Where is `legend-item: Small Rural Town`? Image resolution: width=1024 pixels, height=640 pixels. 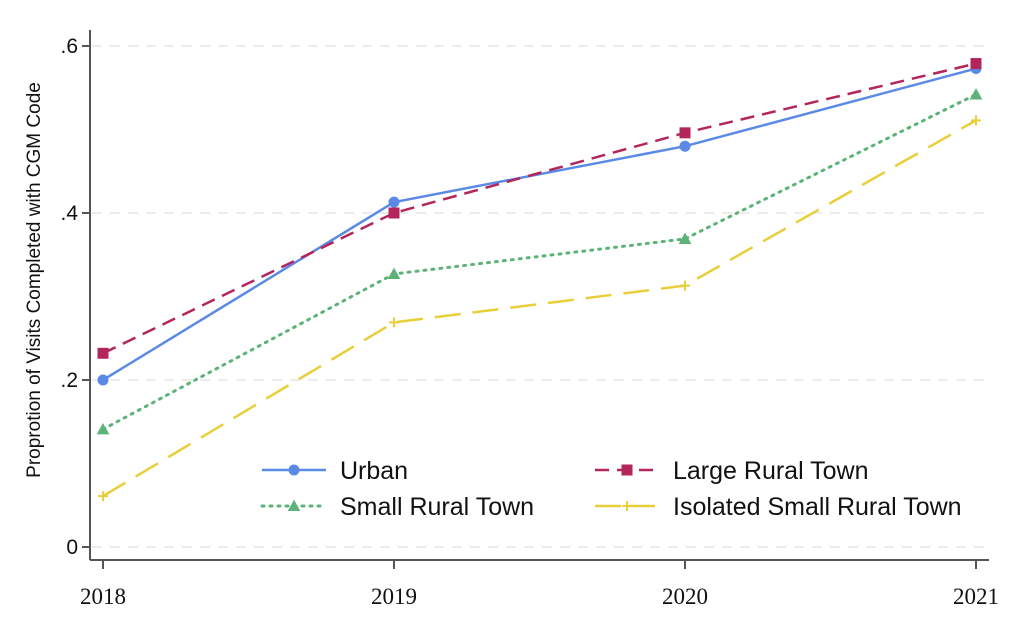
legend-item: Small Rural Town is located at coordinates (397, 507).